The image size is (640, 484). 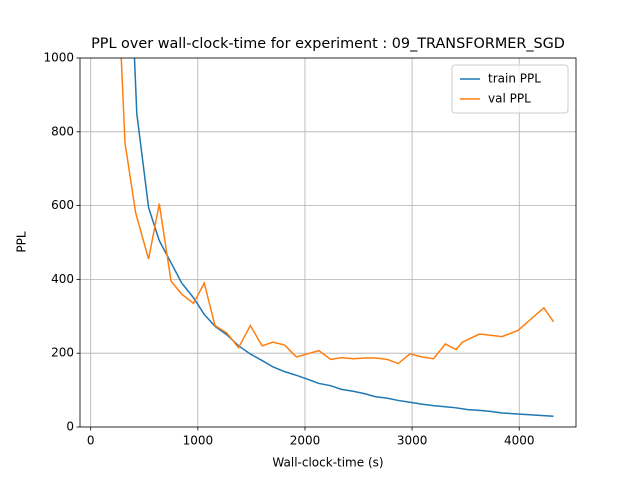 What do you see at coordinates (198, 441) in the screenshot?
I see `x-tick-label: 1000` at bounding box center [198, 441].